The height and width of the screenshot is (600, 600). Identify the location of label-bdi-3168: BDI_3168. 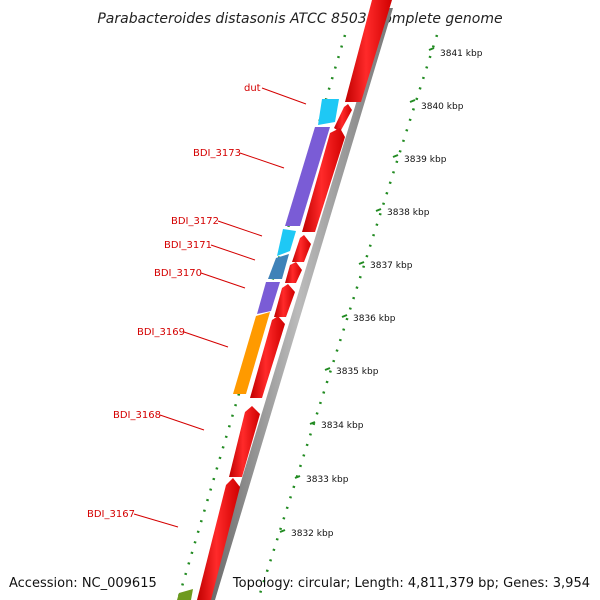
(137, 415).